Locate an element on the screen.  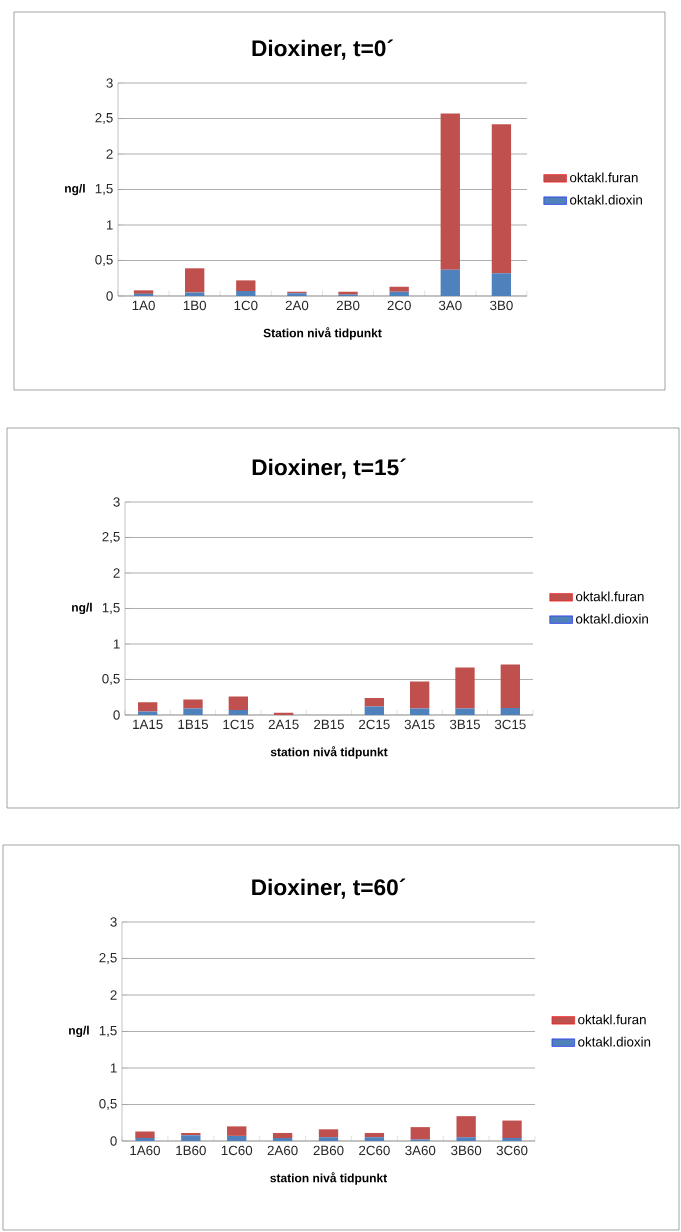
x-tick-label: 2A0 is located at coordinates (297, 305).